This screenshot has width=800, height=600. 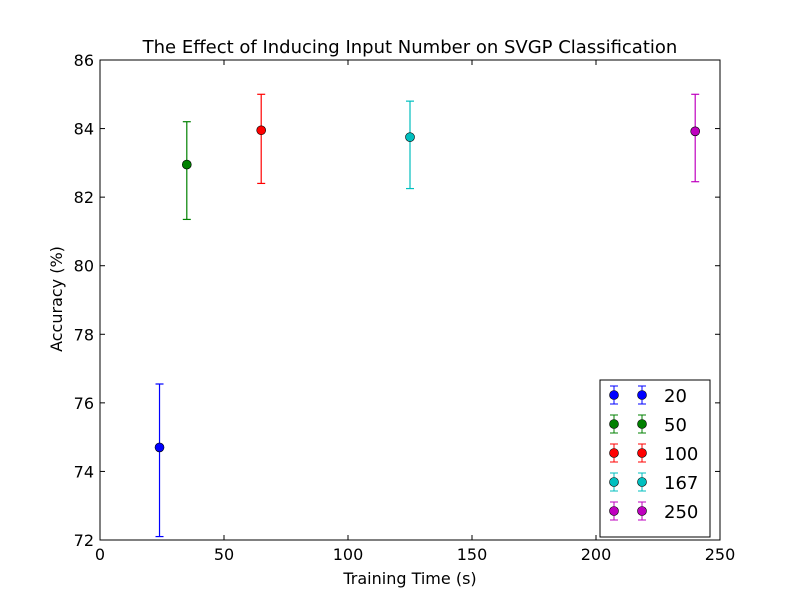 I want to click on legend-label-50: 50, so click(x=675, y=425).